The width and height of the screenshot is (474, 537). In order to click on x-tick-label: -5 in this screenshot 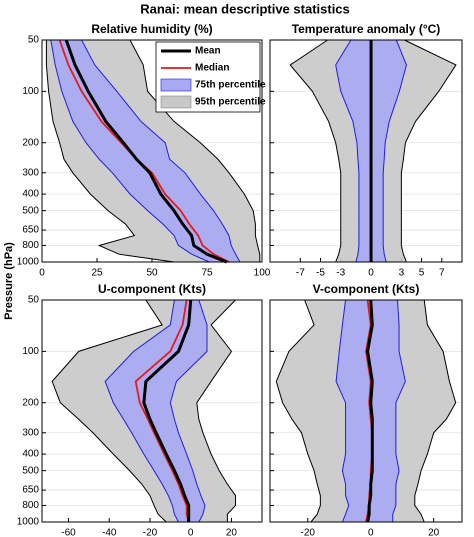, I will do `click(320, 273)`.